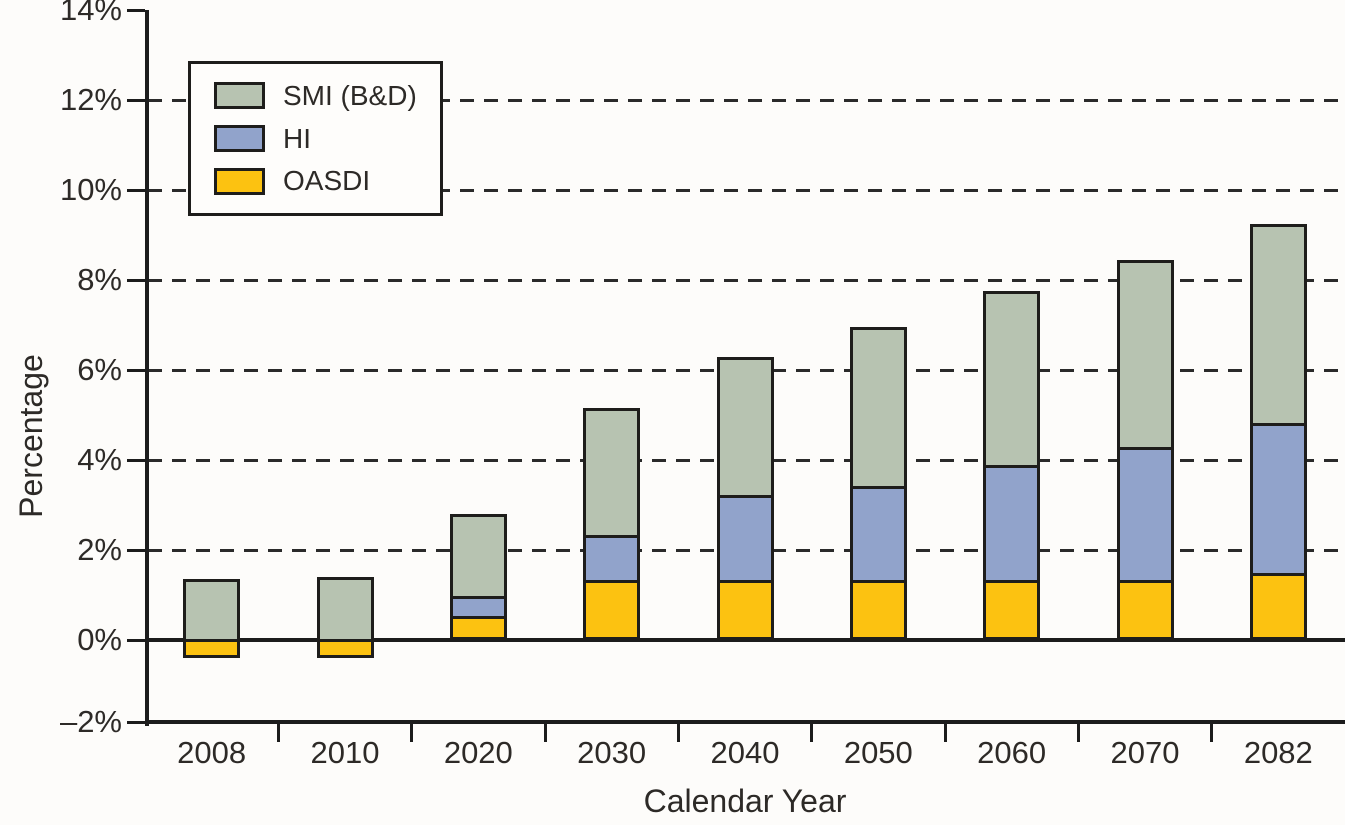 The image size is (1345, 825). Describe the element at coordinates (478, 752) in the screenshot. I see `x-tick-label: 2020` at that location.